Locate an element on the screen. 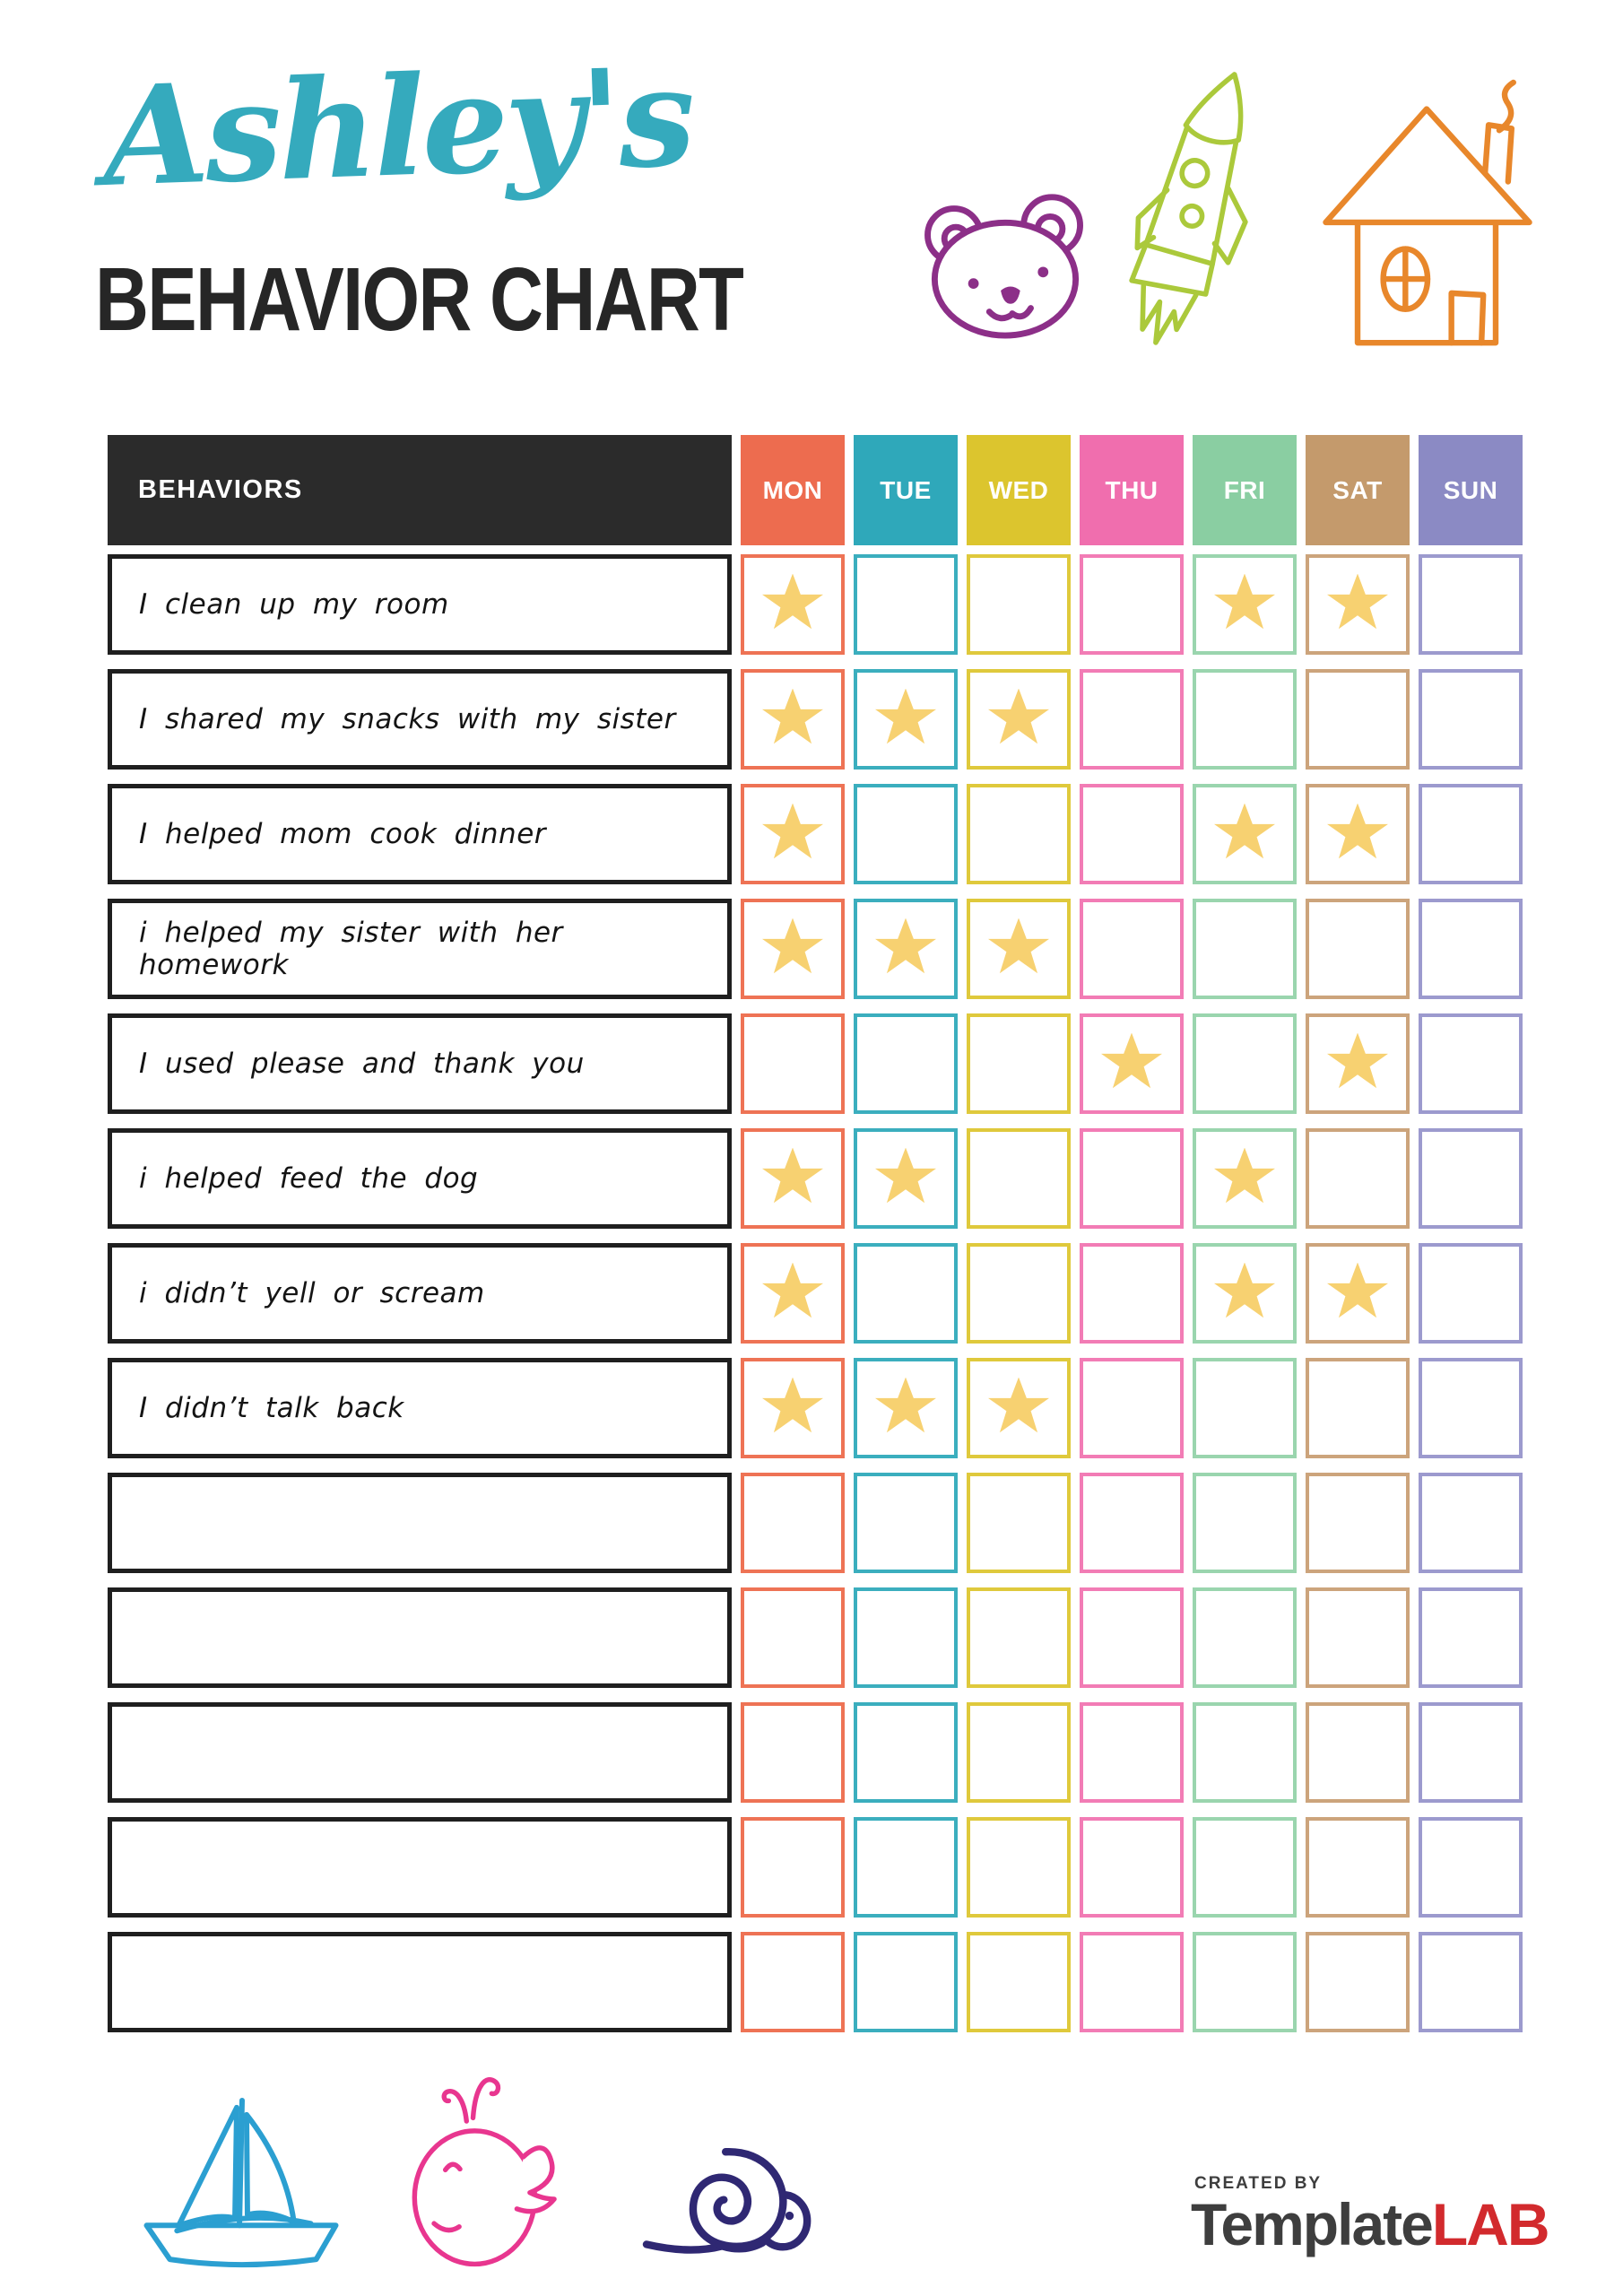  day-column-header-sun: SUN is located at coordinates (1471, 490).